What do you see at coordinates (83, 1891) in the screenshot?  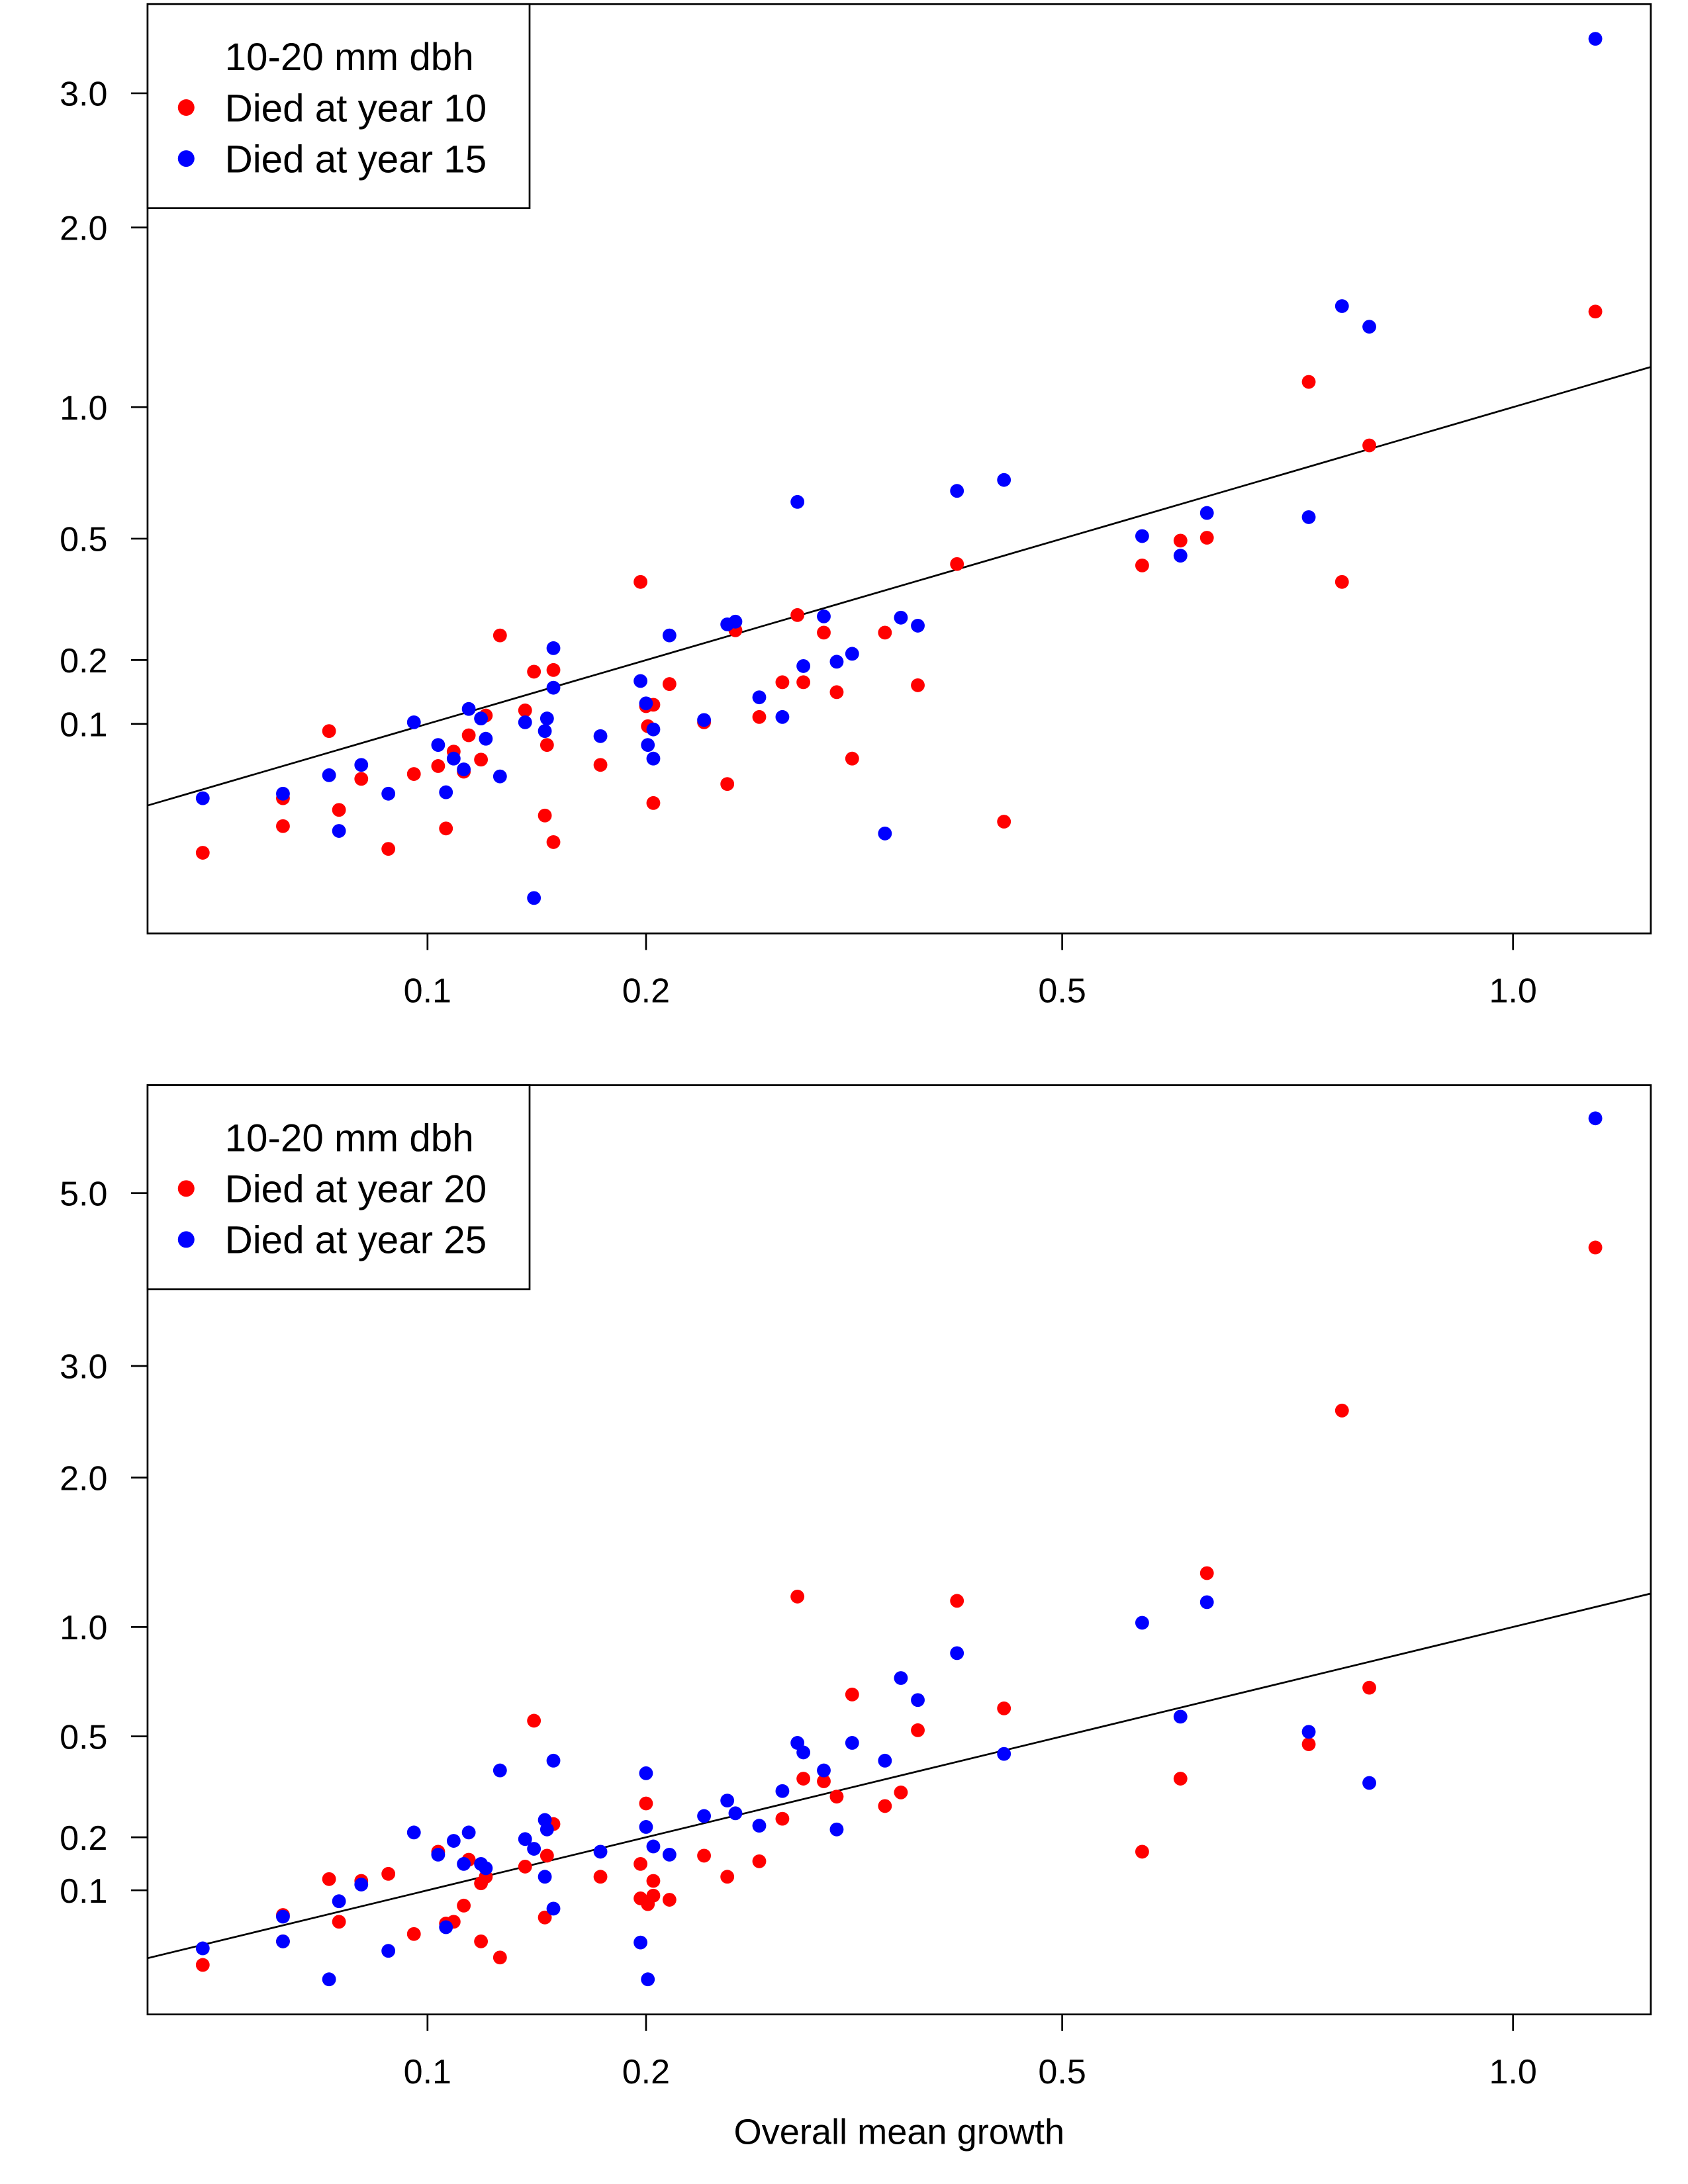 I see `y-tick-label: 0.1` at bounding box center [83, 1891].